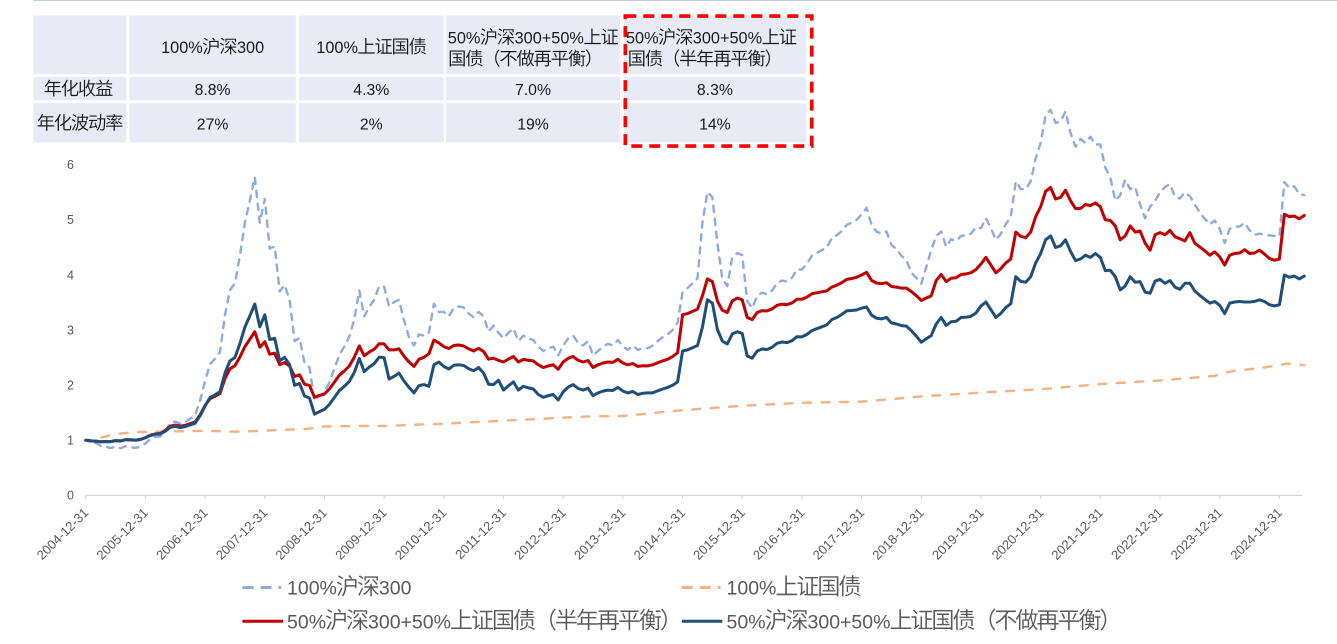 This screenshot has height=644, width=1337. I want to click on svg-text: 27%, so click(213, 124).